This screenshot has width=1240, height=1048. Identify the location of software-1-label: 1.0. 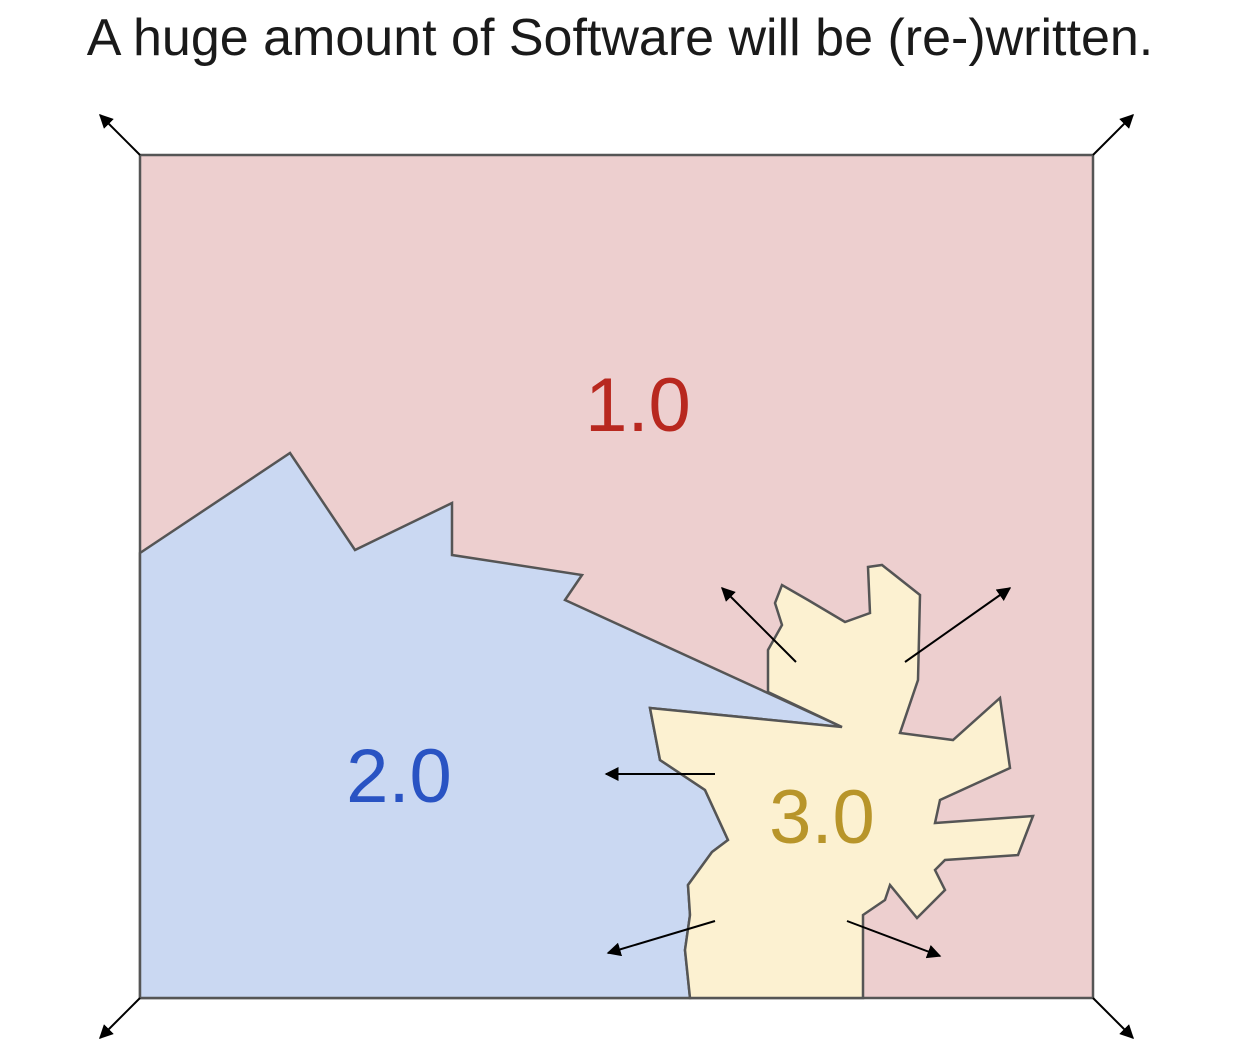
(638, 405).